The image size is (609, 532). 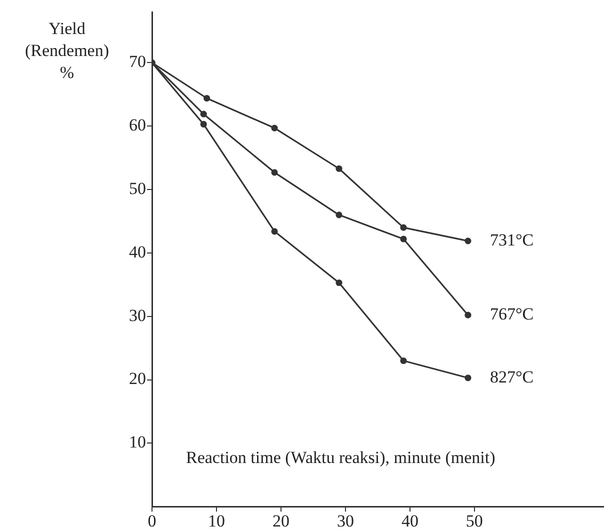 I want to click on x-tick-label: 20, so click(x=281, y=520).